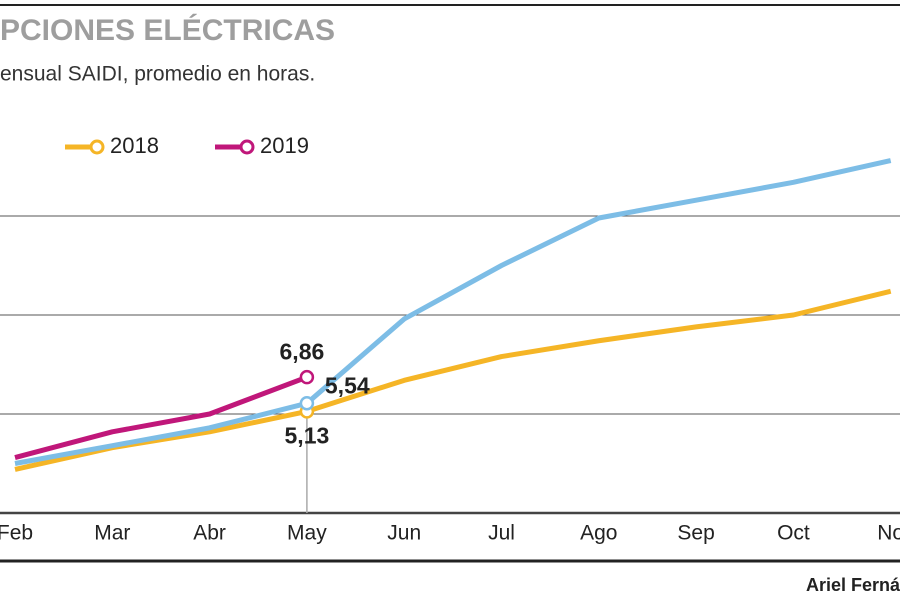  Describe the element at coordinates (307, 436) in the screenshot. I see `data-label: 5,13` at that location.